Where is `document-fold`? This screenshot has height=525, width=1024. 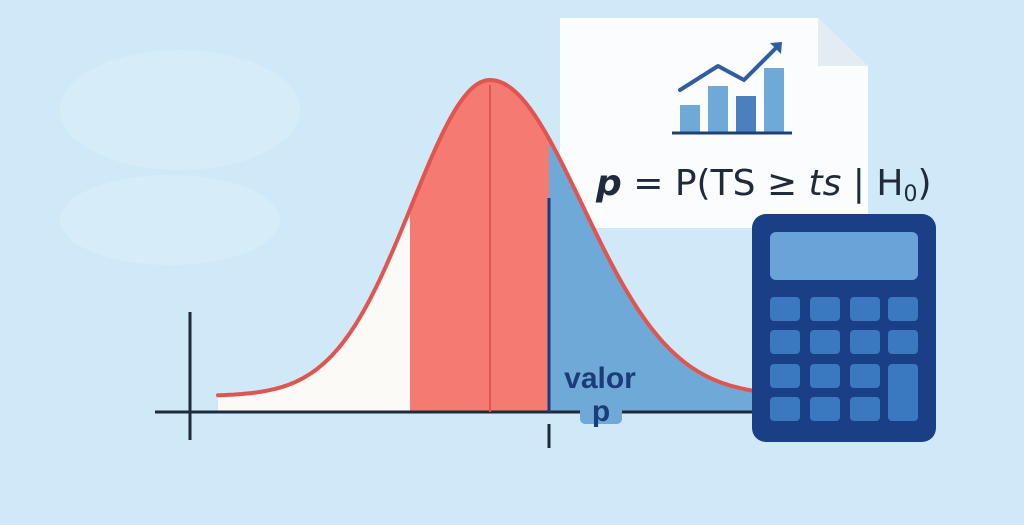
document-fold is located at coordinates (843, 42).